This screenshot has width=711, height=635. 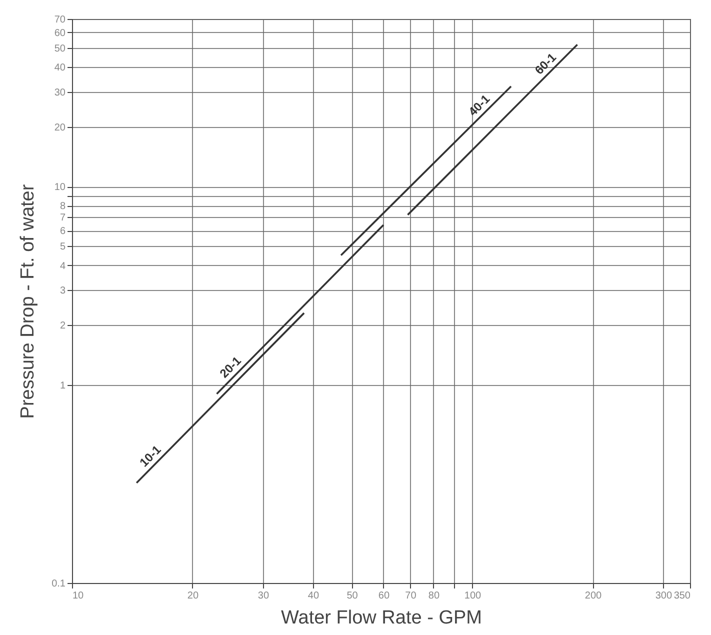 I want to click on y-tick-label: 60, so click(x=60, y=33).